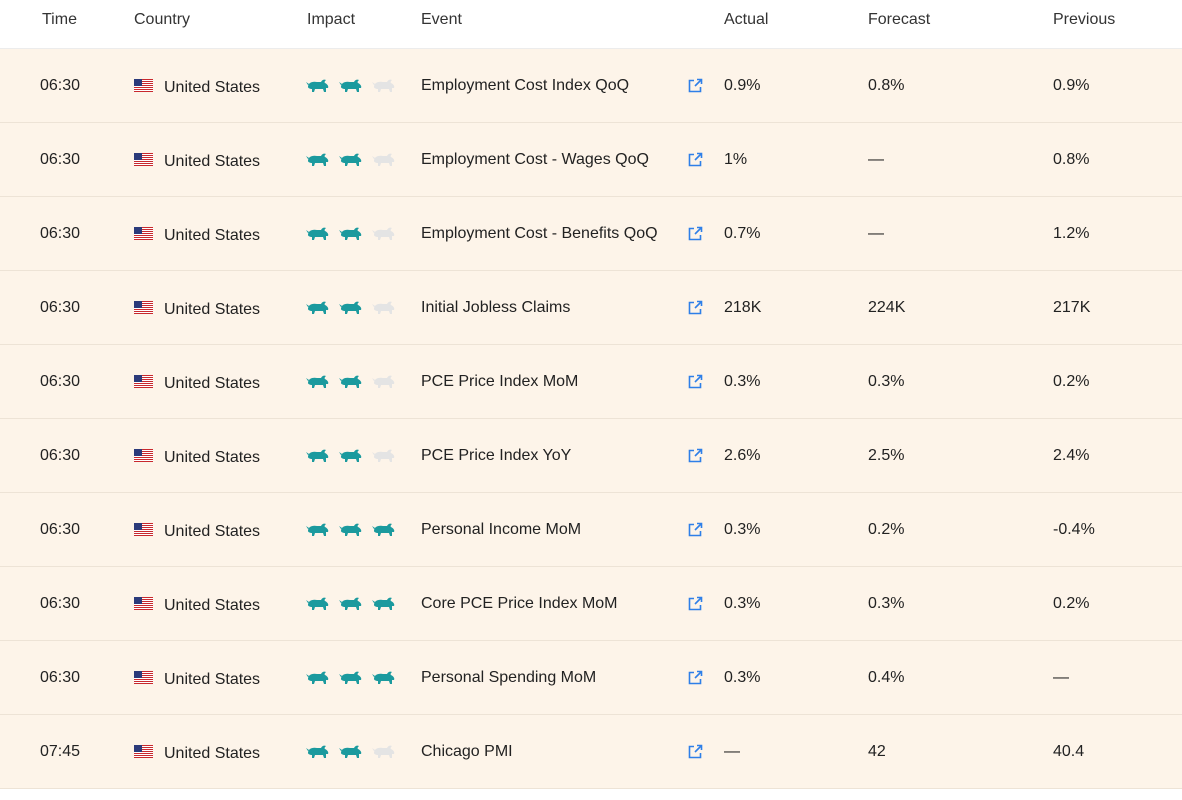 Image resolution: width=1182 pixels, height=800 pixels. Describe the element at coordinates (876, 159) in the screenshot. I see `forecast-value: —` at that location.